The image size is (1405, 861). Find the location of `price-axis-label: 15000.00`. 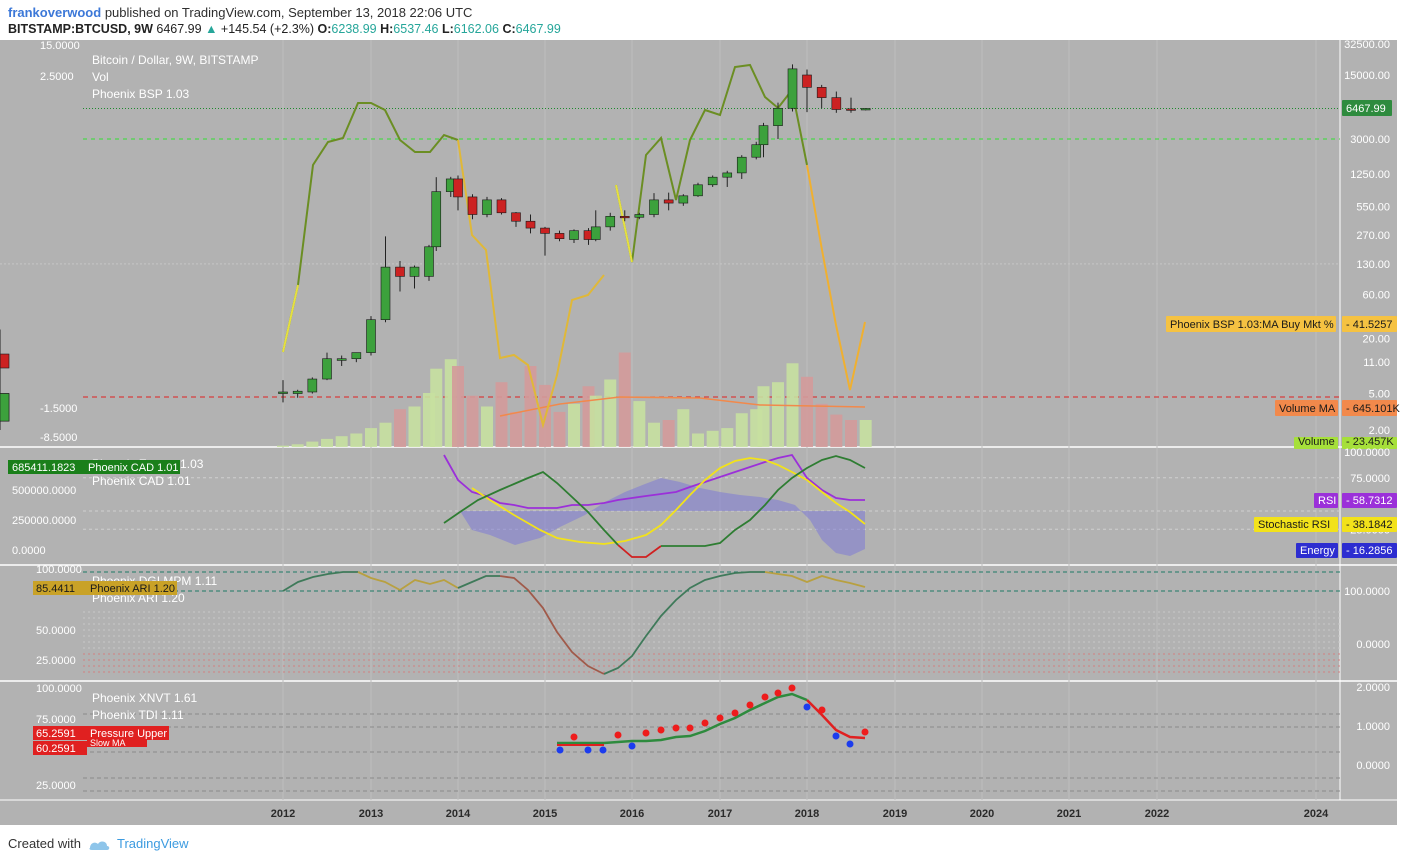

price-axis-label: 15000.00 is located at coordinates (1367, 76).